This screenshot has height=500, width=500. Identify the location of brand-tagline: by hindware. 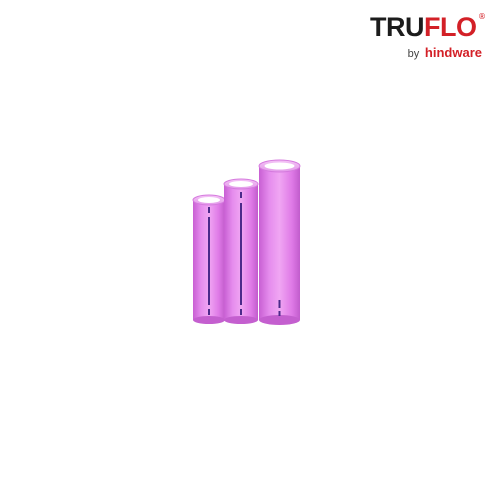
(445, 53).